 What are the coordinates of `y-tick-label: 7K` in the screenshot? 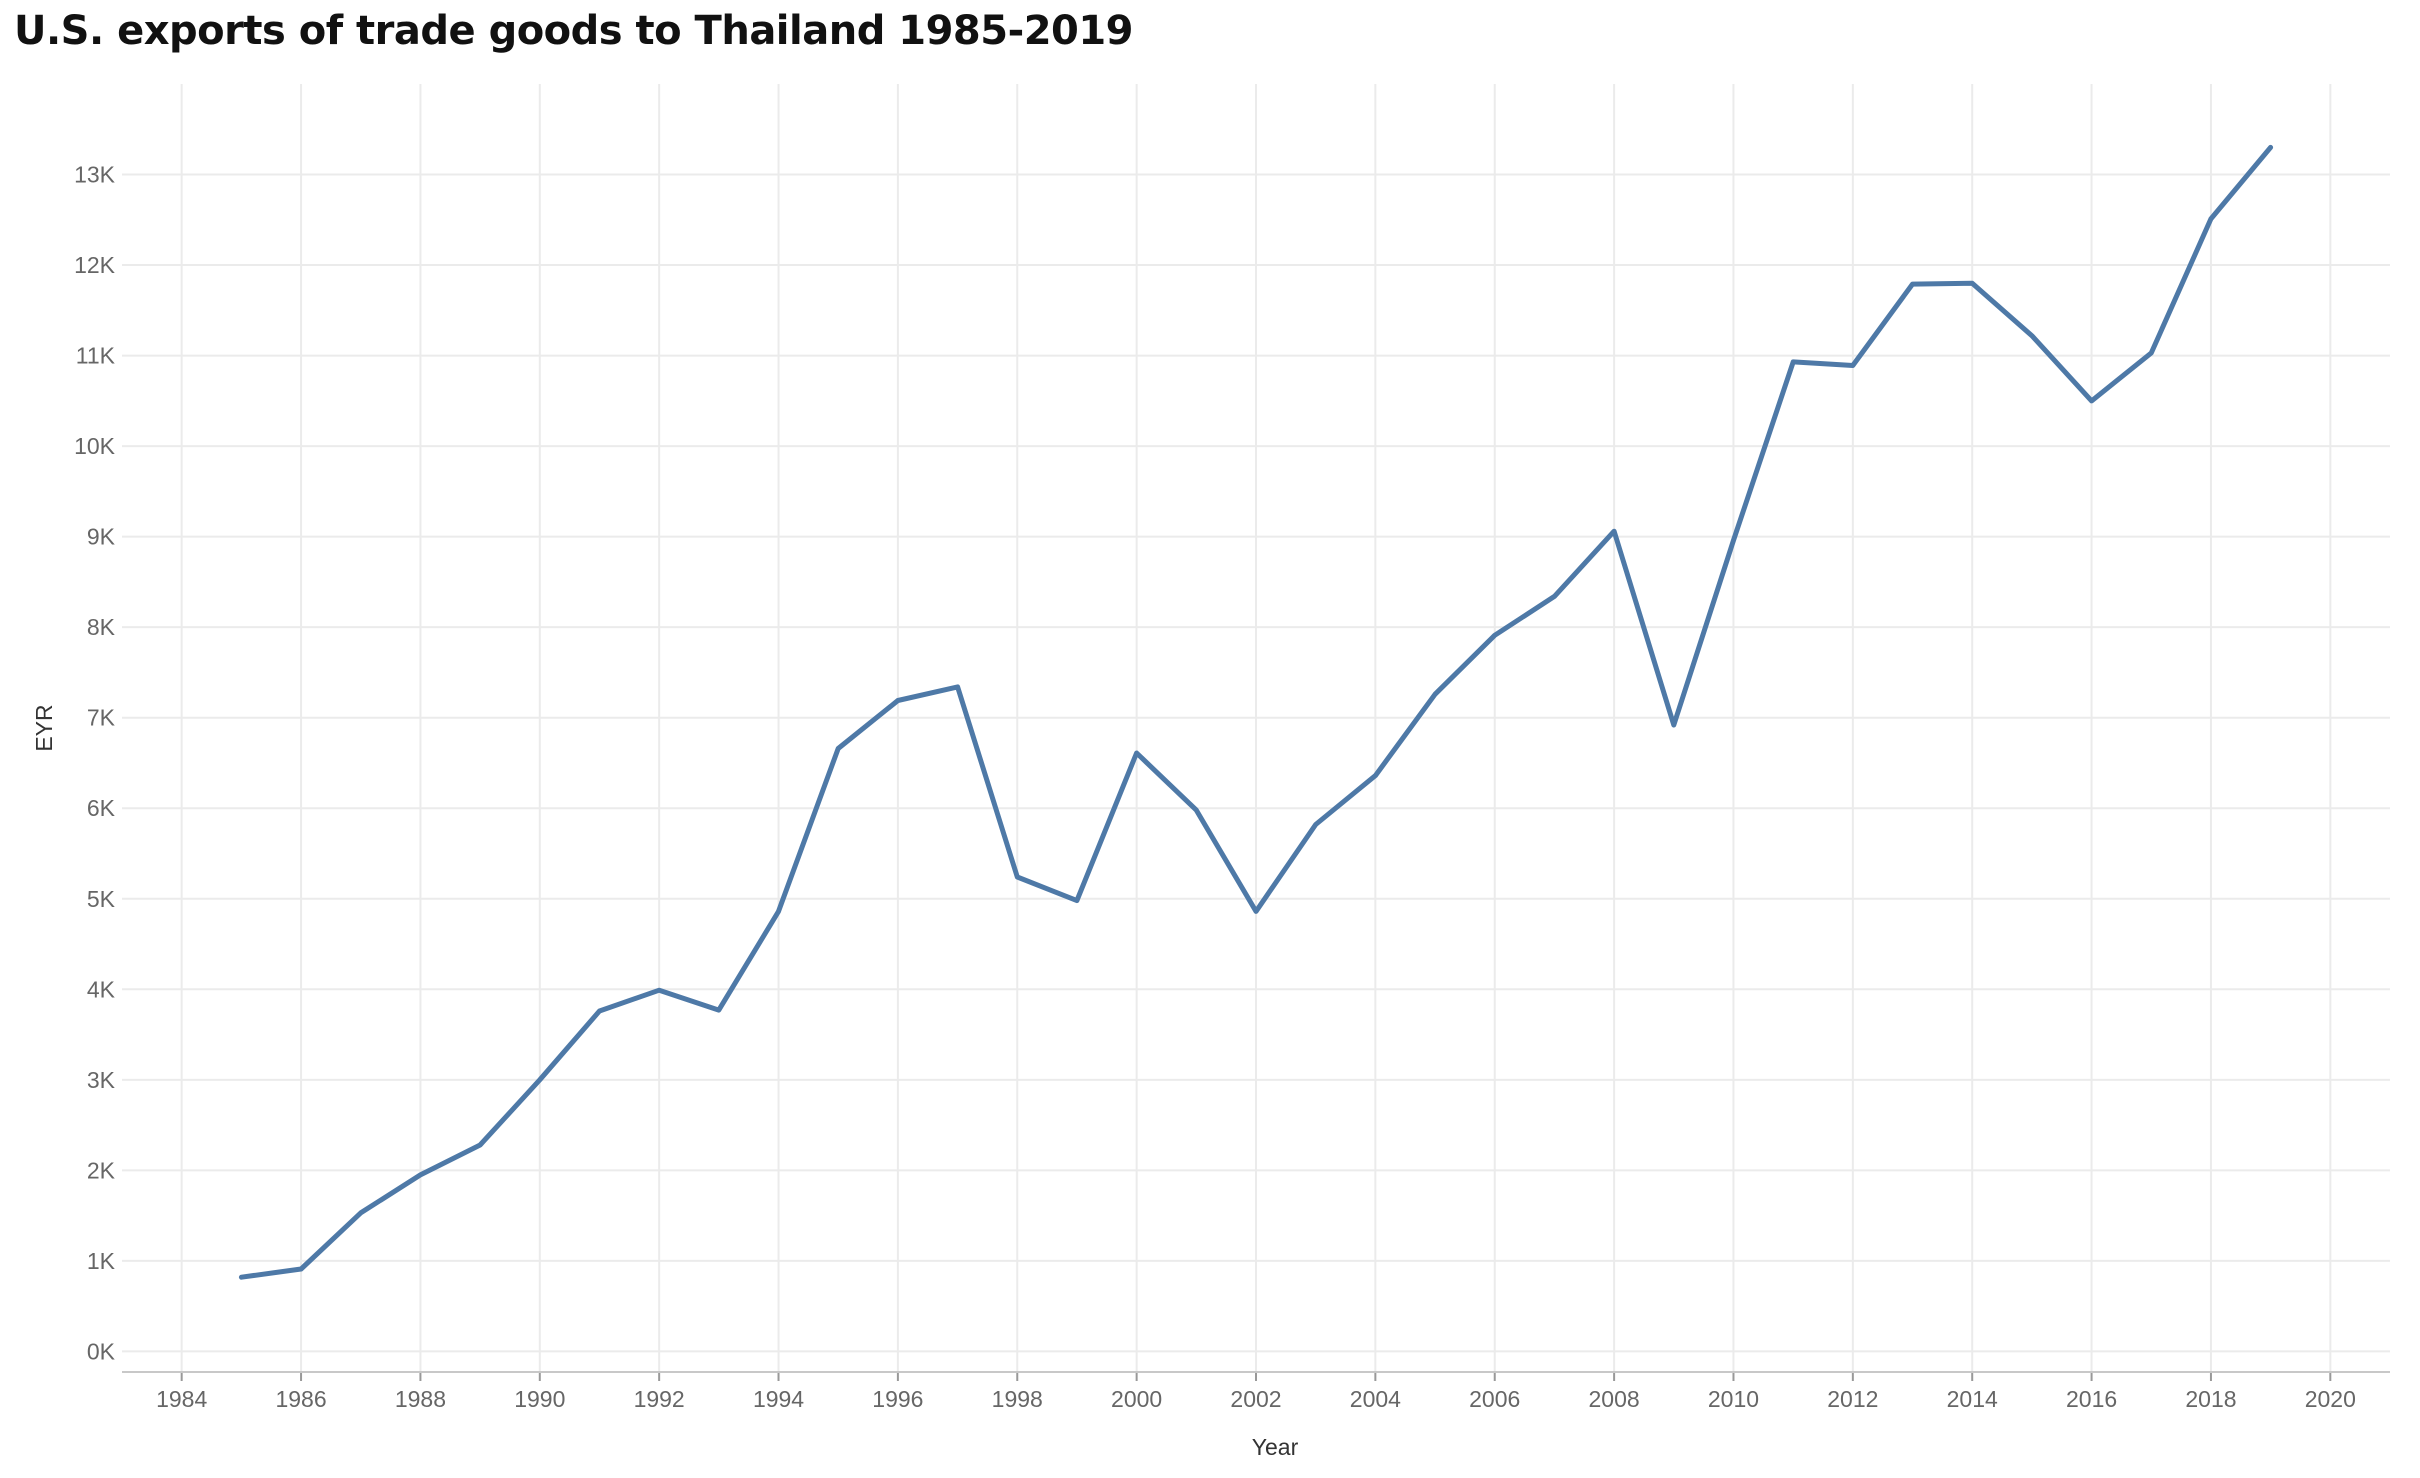 It's located at (101, 718).